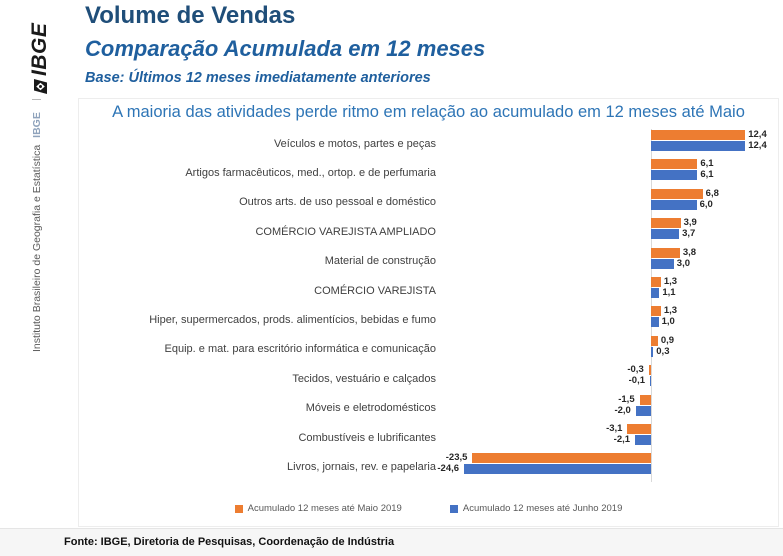 The width and height of the screenshot is (783, 556). I want to click on value-label: 6,0, so click(706, 204).